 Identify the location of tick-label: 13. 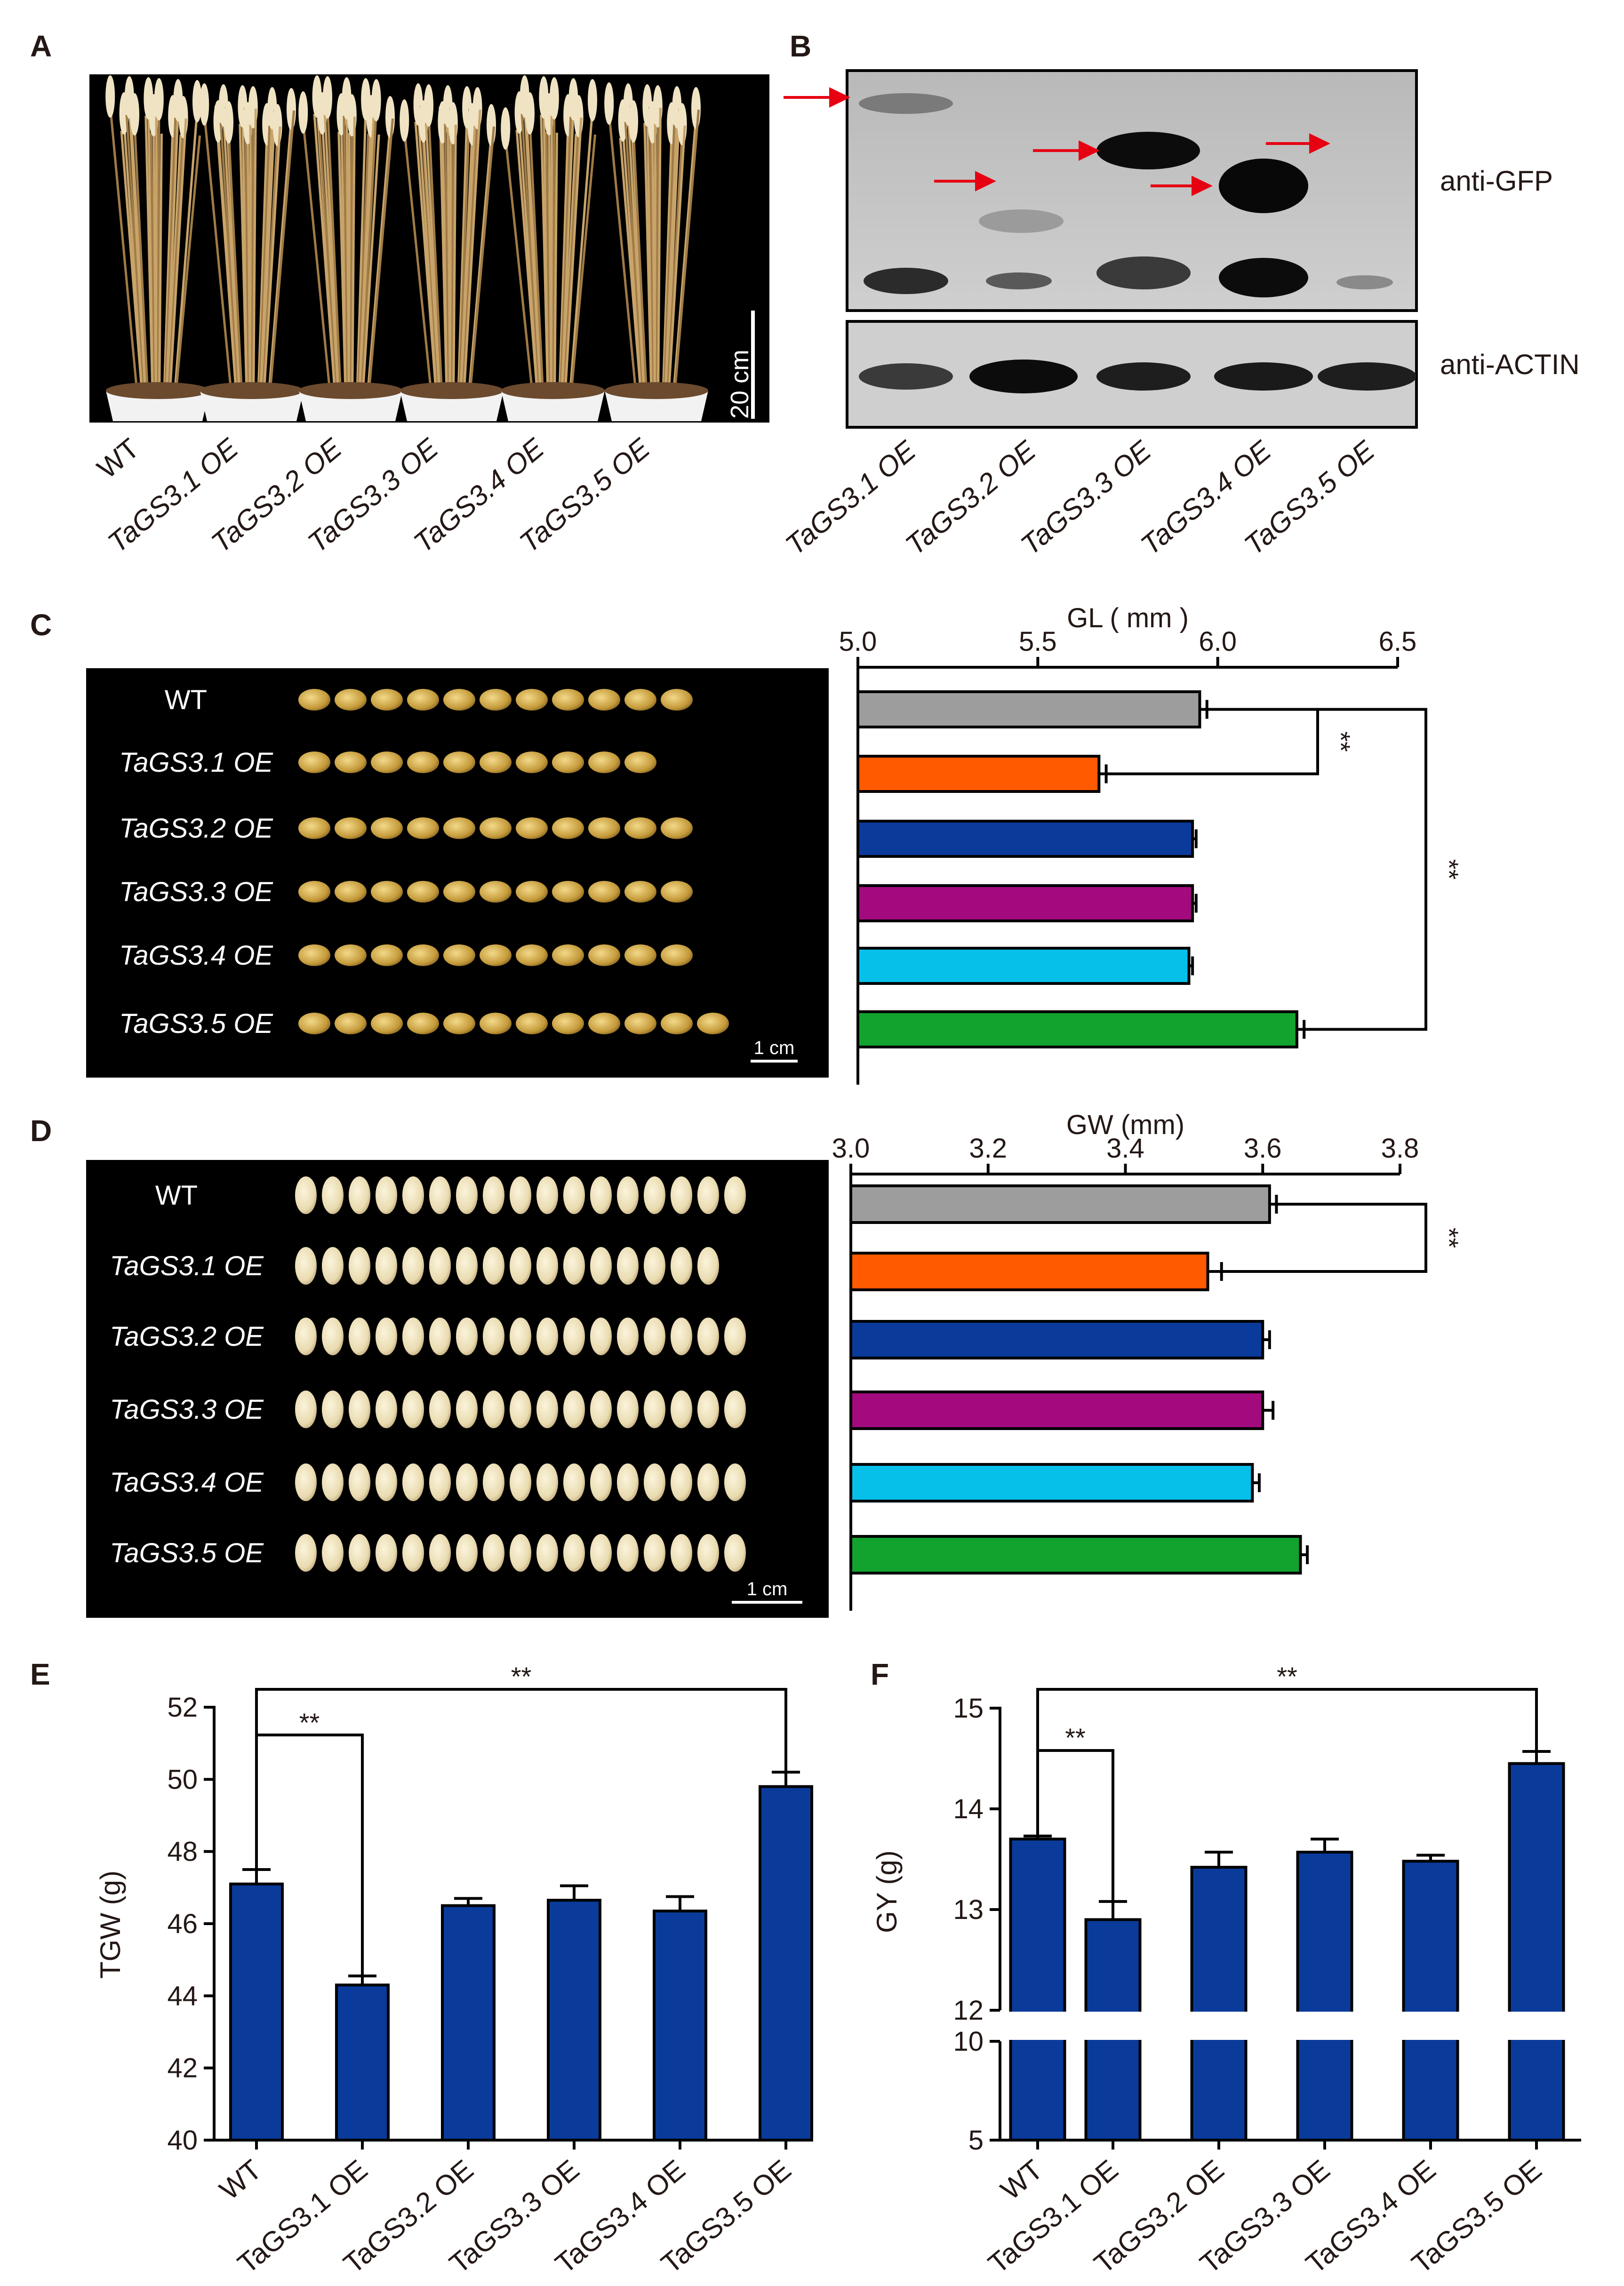
(968, 1909).